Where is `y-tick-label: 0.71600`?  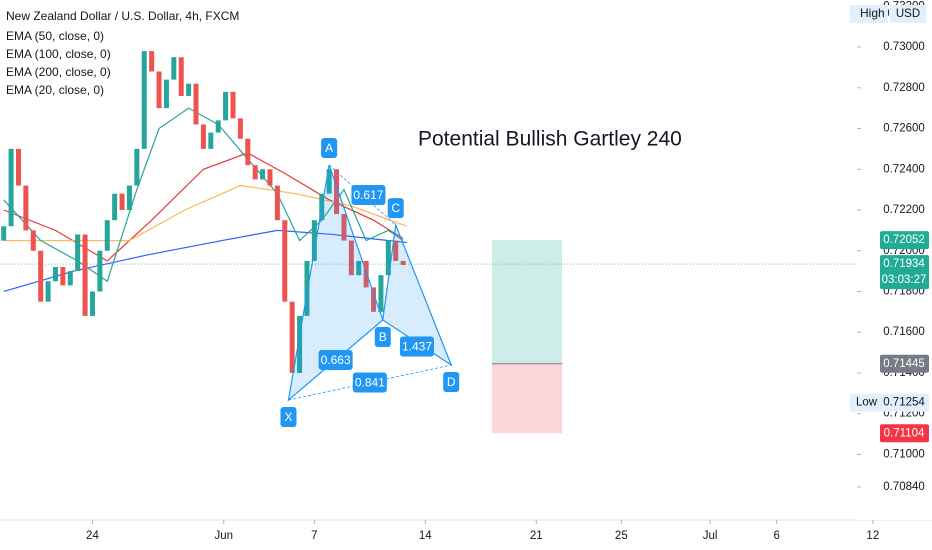
y-tick-label: 0.71600 is located at coordinates (904, 332).